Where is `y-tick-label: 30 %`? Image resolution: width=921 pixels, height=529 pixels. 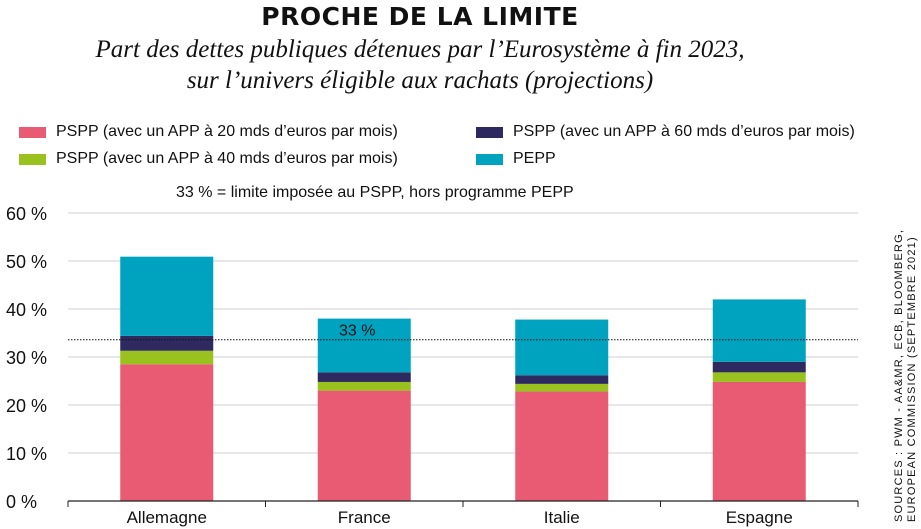 y-tick-label: 30 % is located at coordinates (26, 358).